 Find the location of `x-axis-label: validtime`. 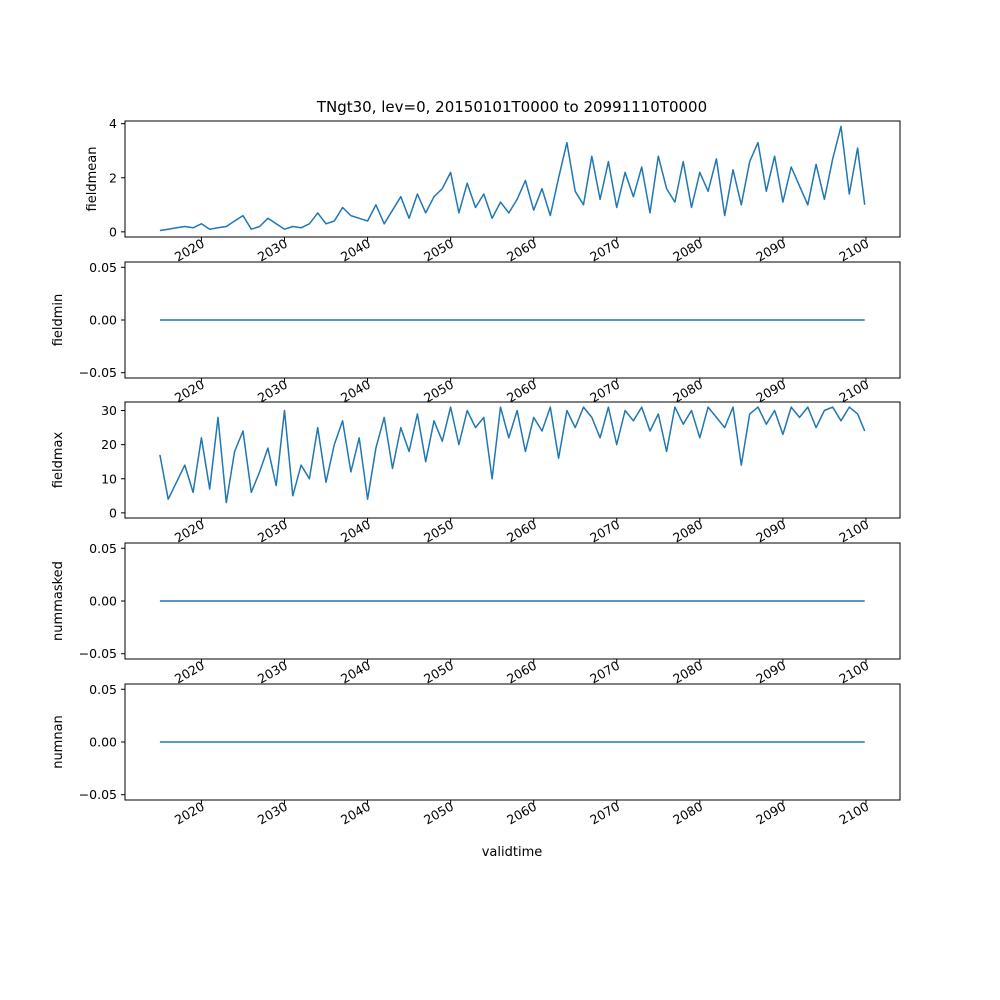

x-axis-label: validtime is located at coordinates (512, 852).